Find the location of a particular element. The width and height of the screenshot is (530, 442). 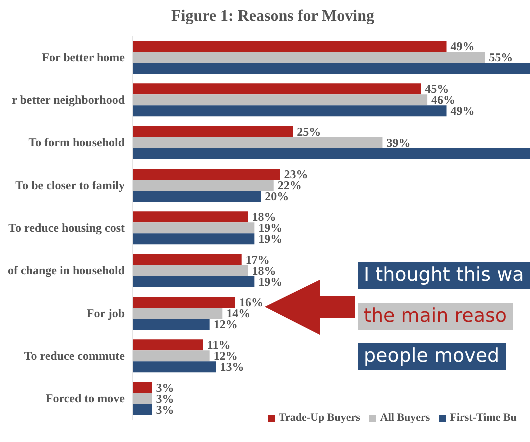

legend-label: First-Time Bu is located at coordinates (483, 418).